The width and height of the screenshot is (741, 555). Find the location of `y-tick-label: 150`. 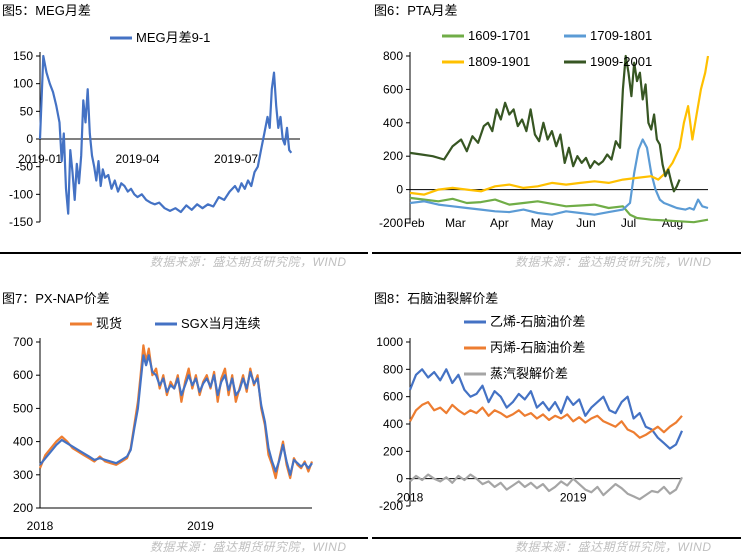

y-tick-label: 150 is located at coordinates (23, 56).